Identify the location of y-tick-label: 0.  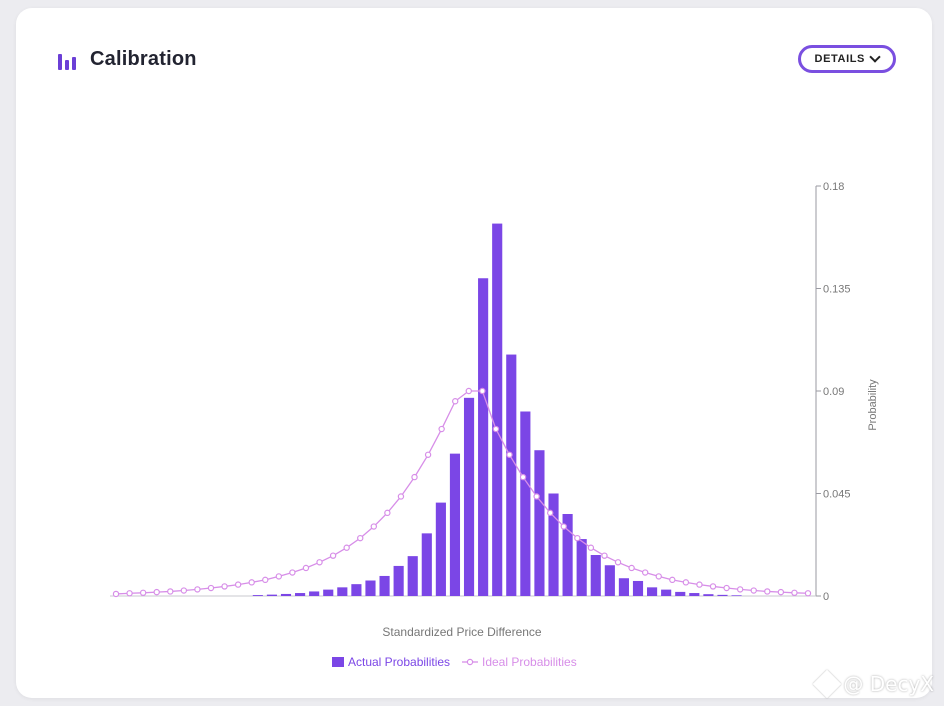
(826, 597).